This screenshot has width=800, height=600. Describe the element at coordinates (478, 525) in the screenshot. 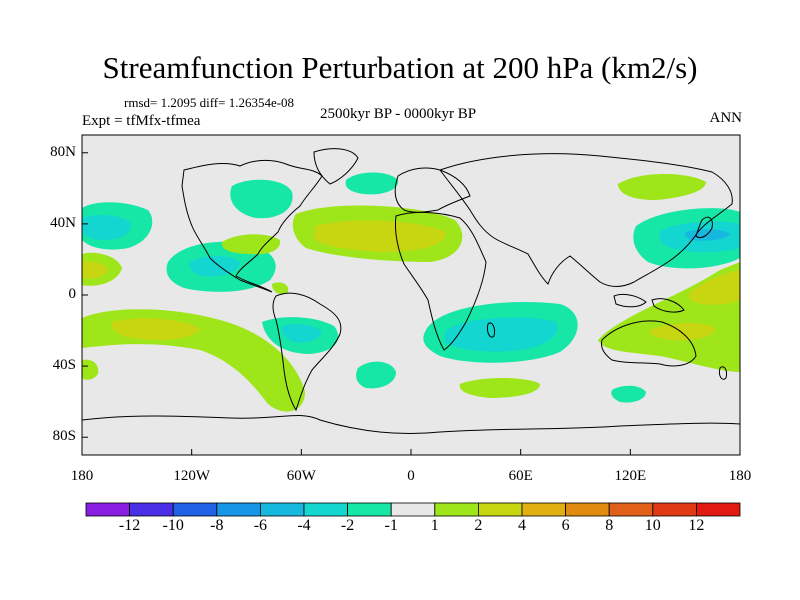

I see `colorbar-label: 2` at that location.